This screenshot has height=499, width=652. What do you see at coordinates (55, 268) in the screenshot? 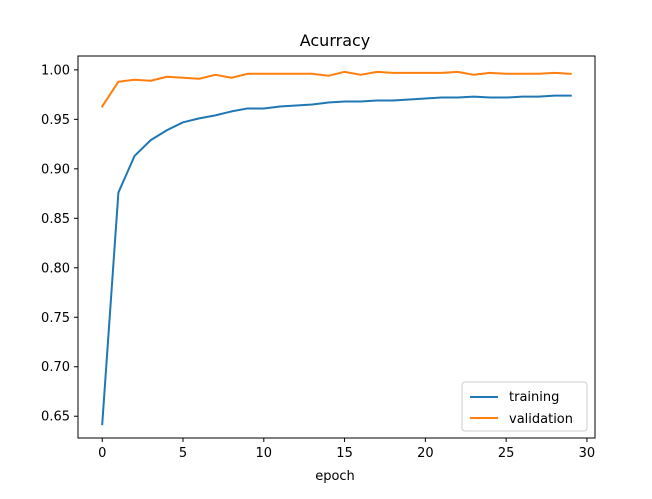
I see `y-tick-label: 0.80` at bounding box center [55, 268].